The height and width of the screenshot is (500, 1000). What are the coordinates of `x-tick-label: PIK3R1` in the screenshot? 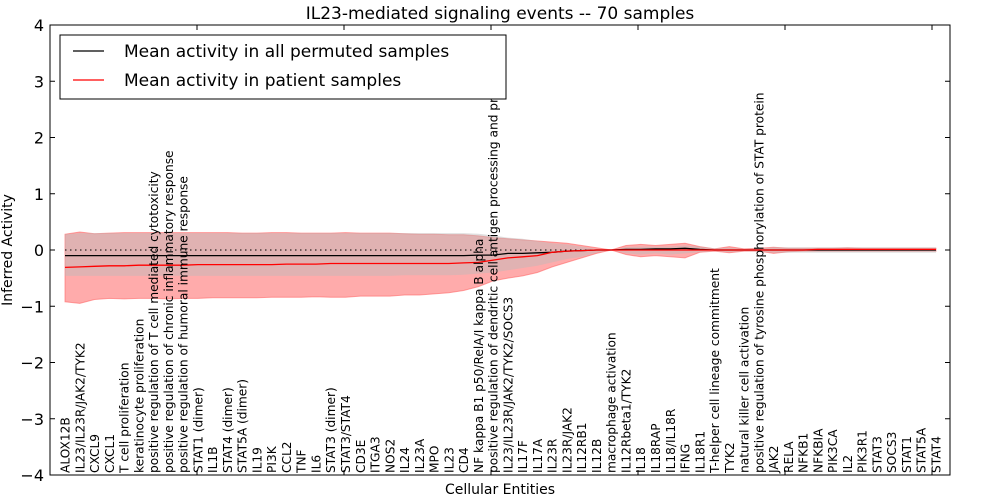 It's located at (863, 451).